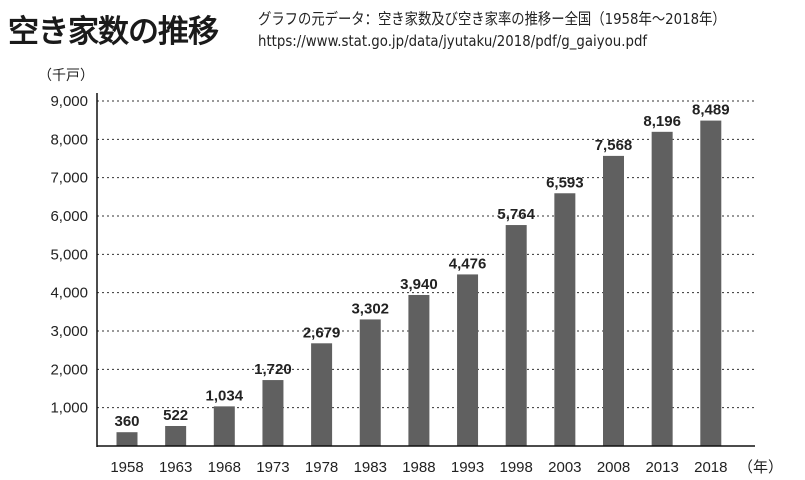 The height and width of the screenshot is (480, 805). I want to click on x-tick-label: 1973, so click(272, 467).